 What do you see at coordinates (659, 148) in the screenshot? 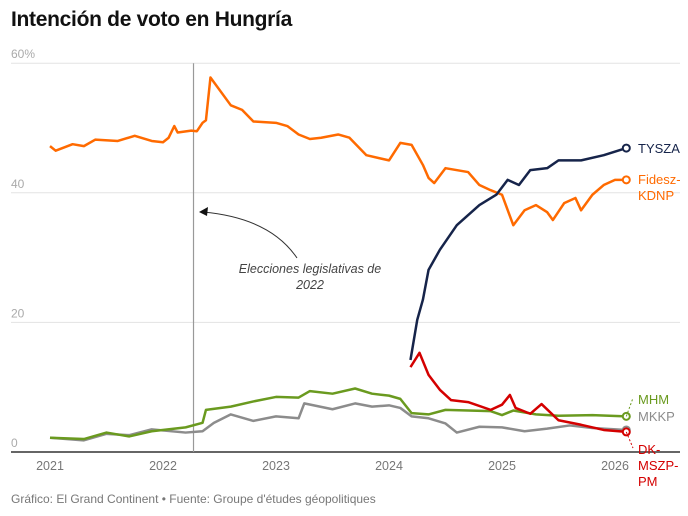
I see `series-label: TYSZA` at bounding box center [659, 148].